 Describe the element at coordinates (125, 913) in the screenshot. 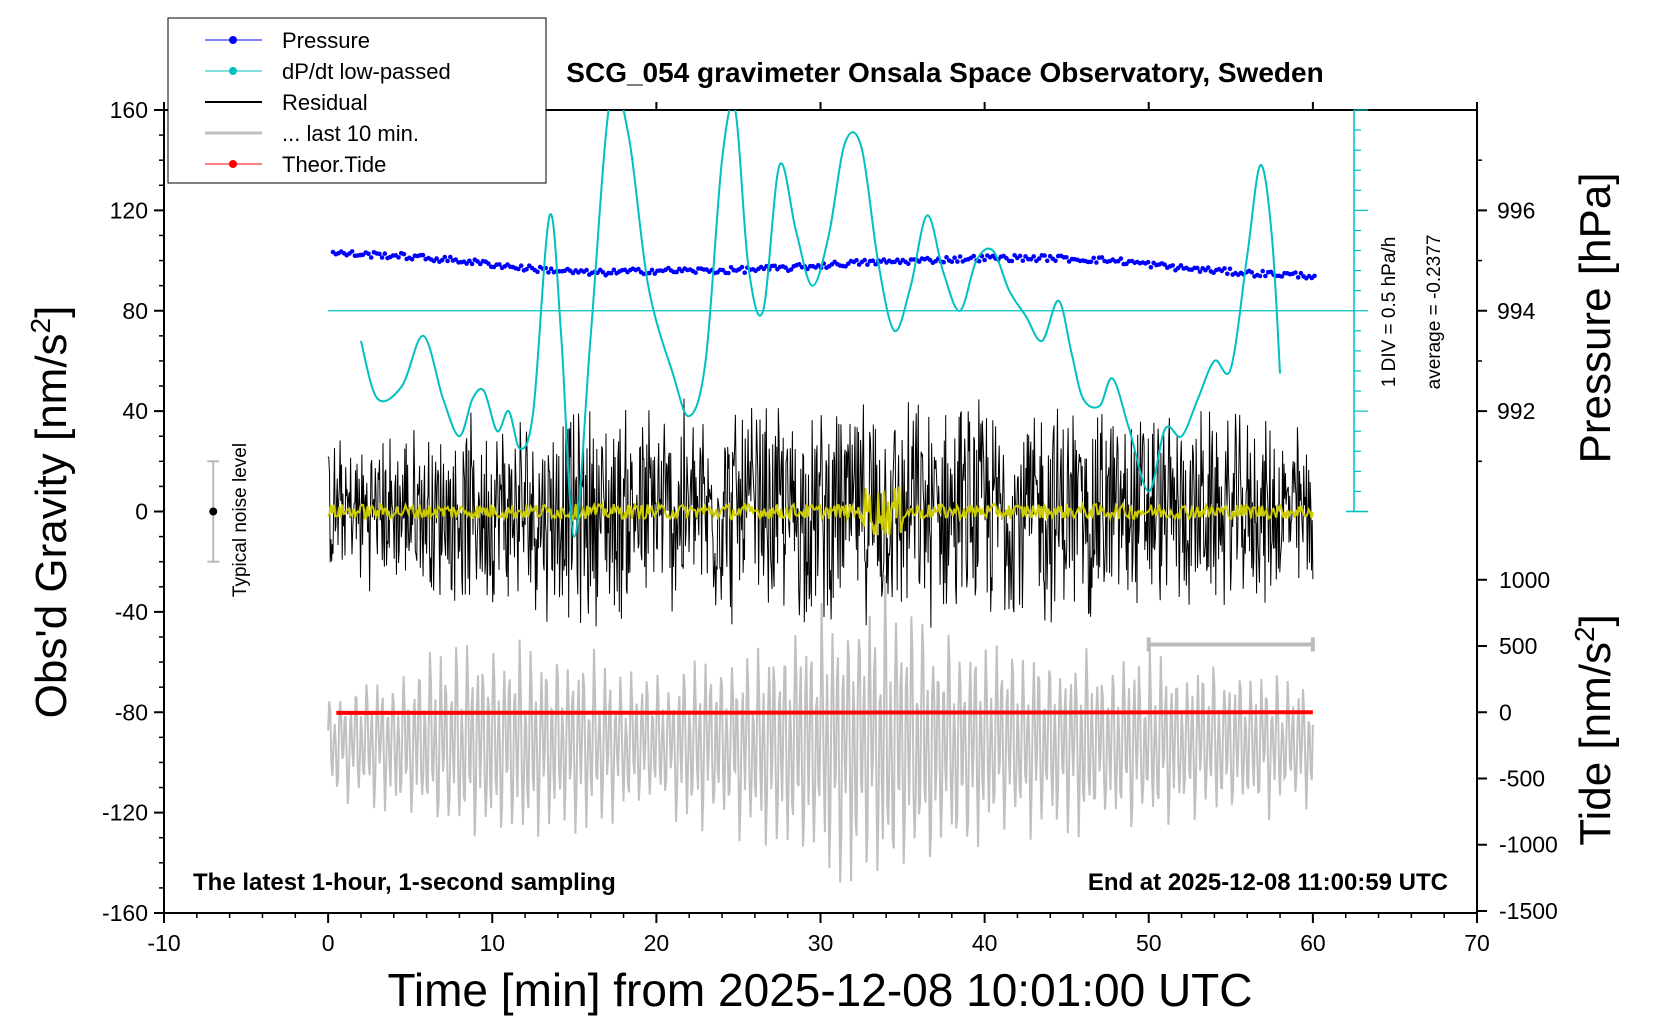

I see `y-tick-label: -160` at that location.